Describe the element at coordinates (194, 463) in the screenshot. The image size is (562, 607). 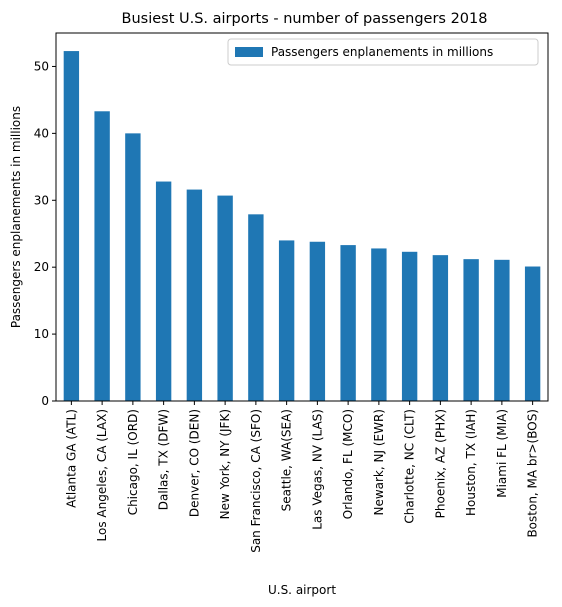
I see `x-tick-label-4: Denver, CO (DEN)` at that location.